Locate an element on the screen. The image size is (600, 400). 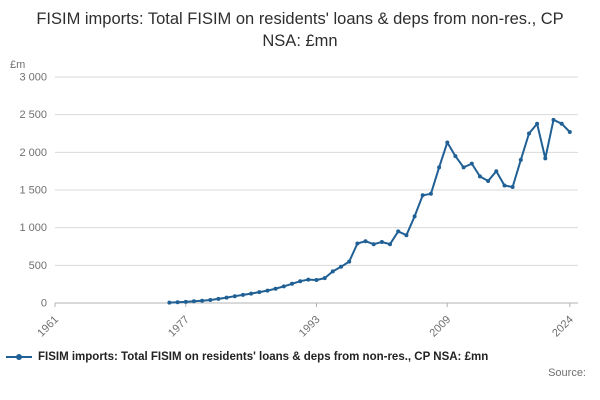
axis-ticks is located at coordinates (312, 304).